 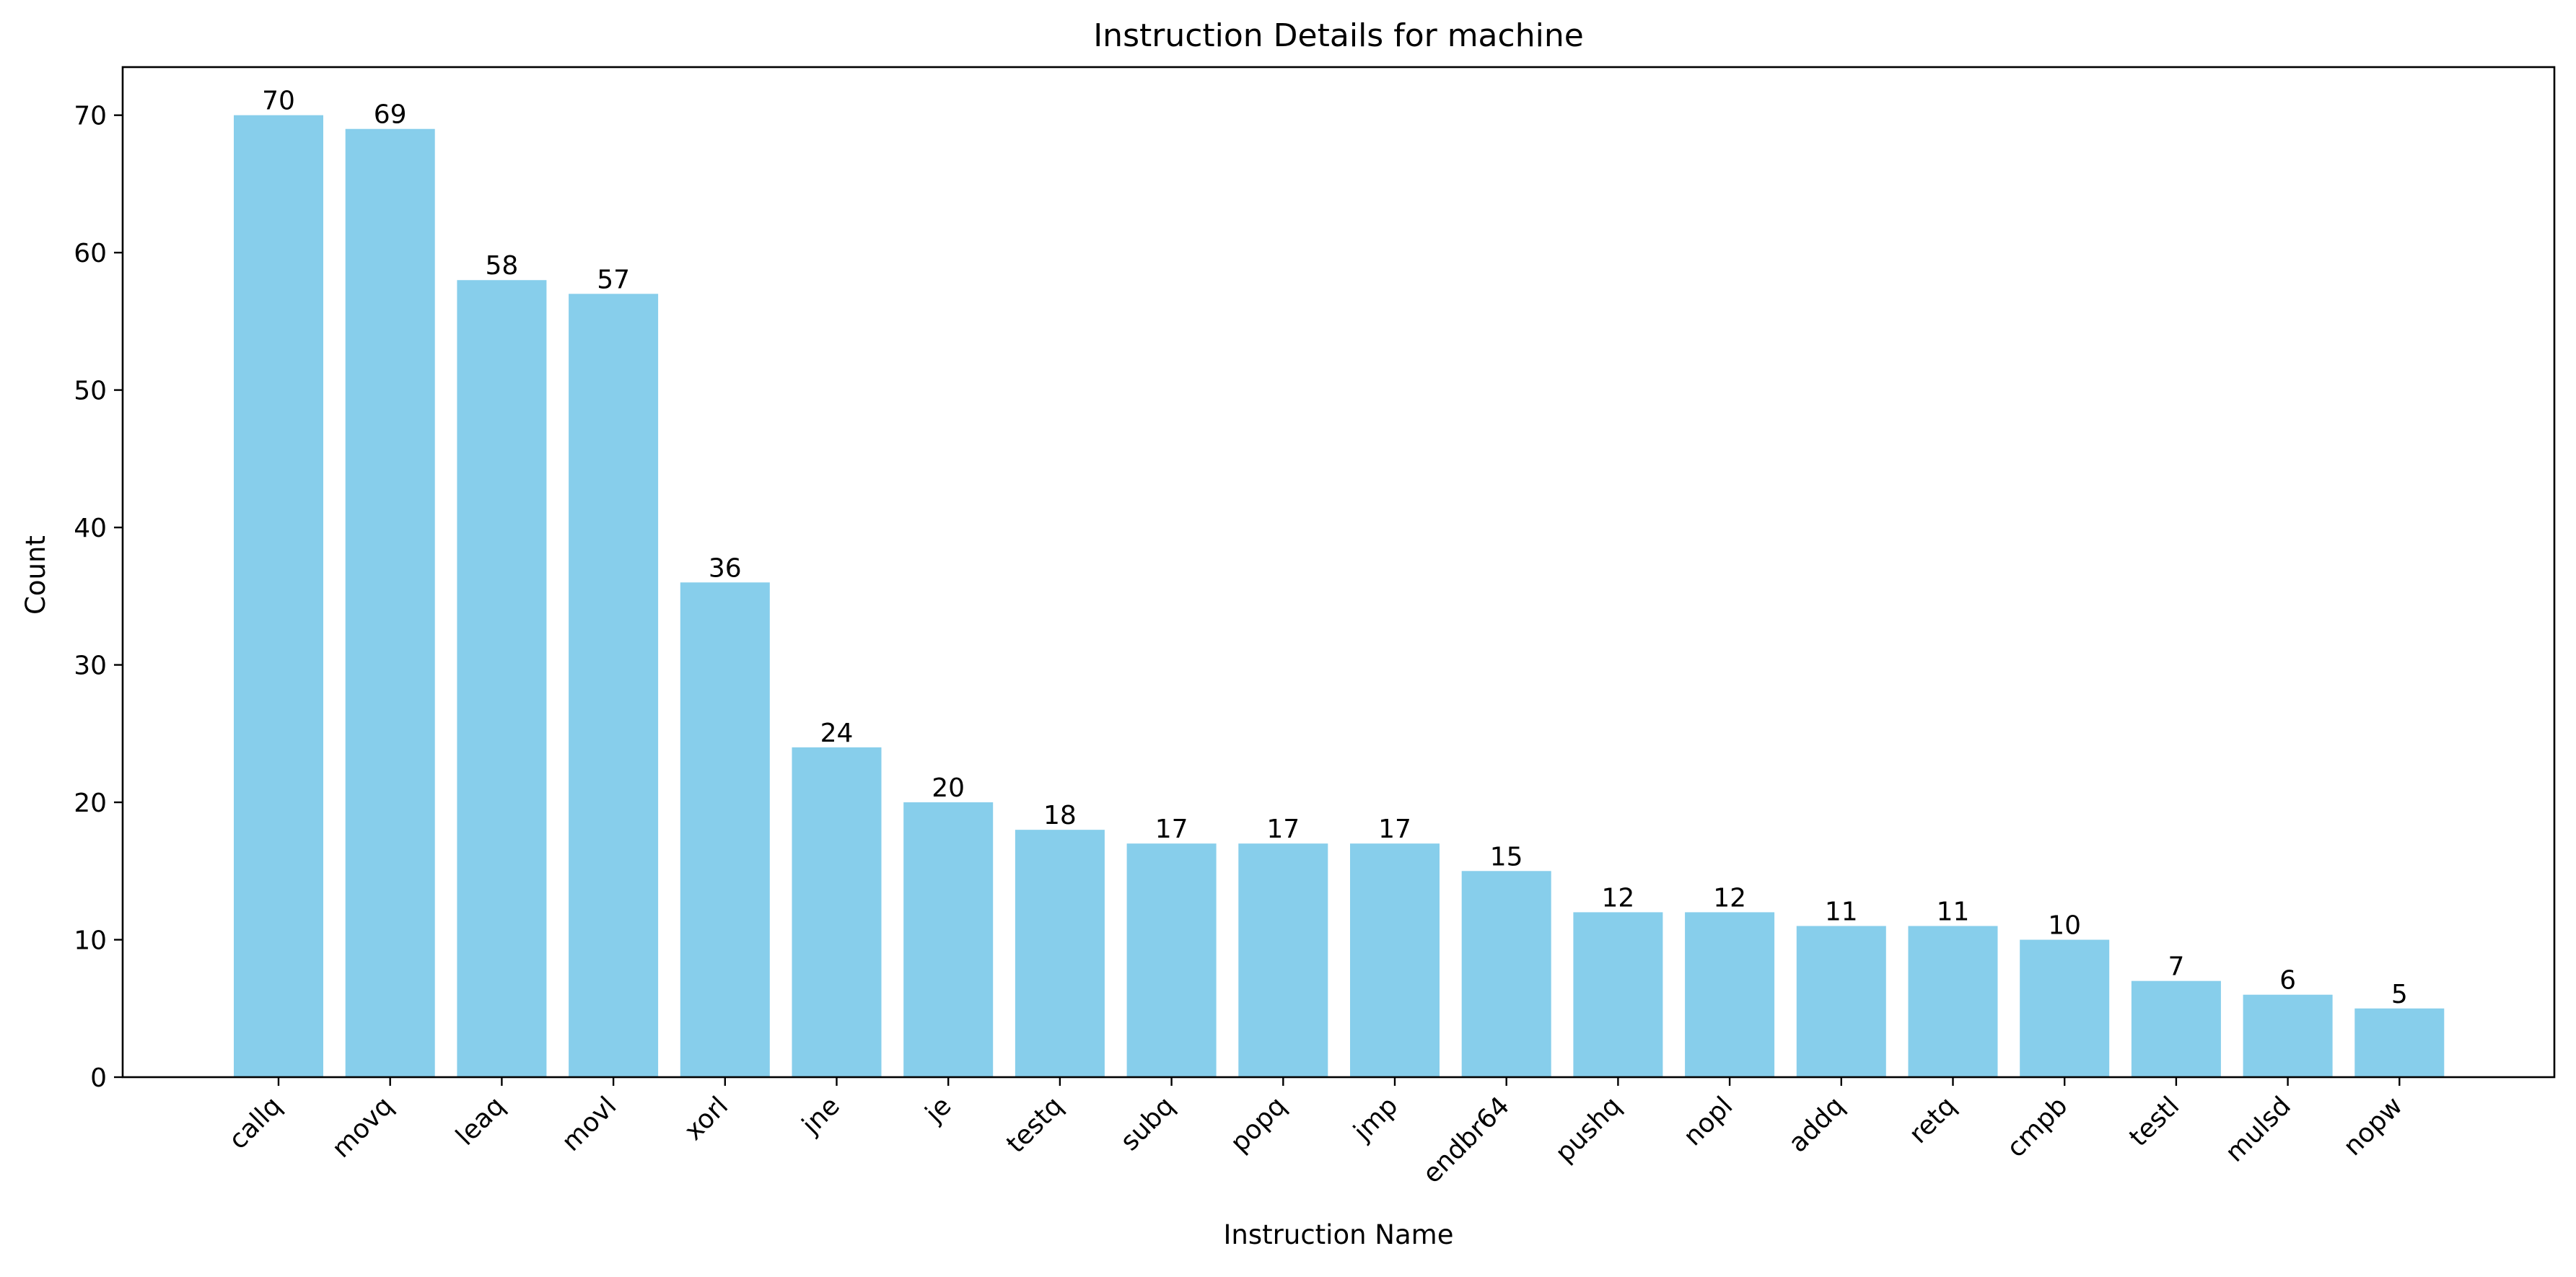 I want to click on bar-value-label: 10, so click(x=2064, y=926).